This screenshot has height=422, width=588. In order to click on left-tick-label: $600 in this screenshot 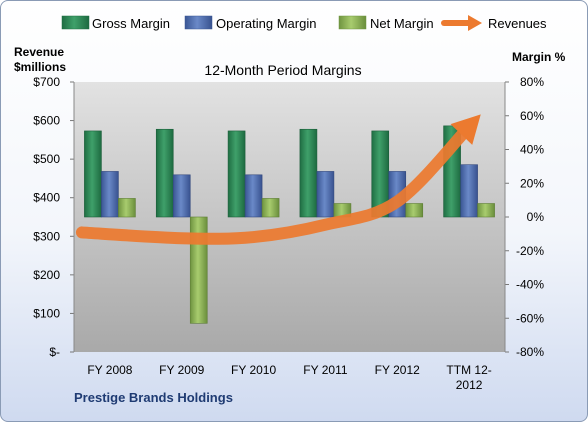, I will do `click(46, 121)`.